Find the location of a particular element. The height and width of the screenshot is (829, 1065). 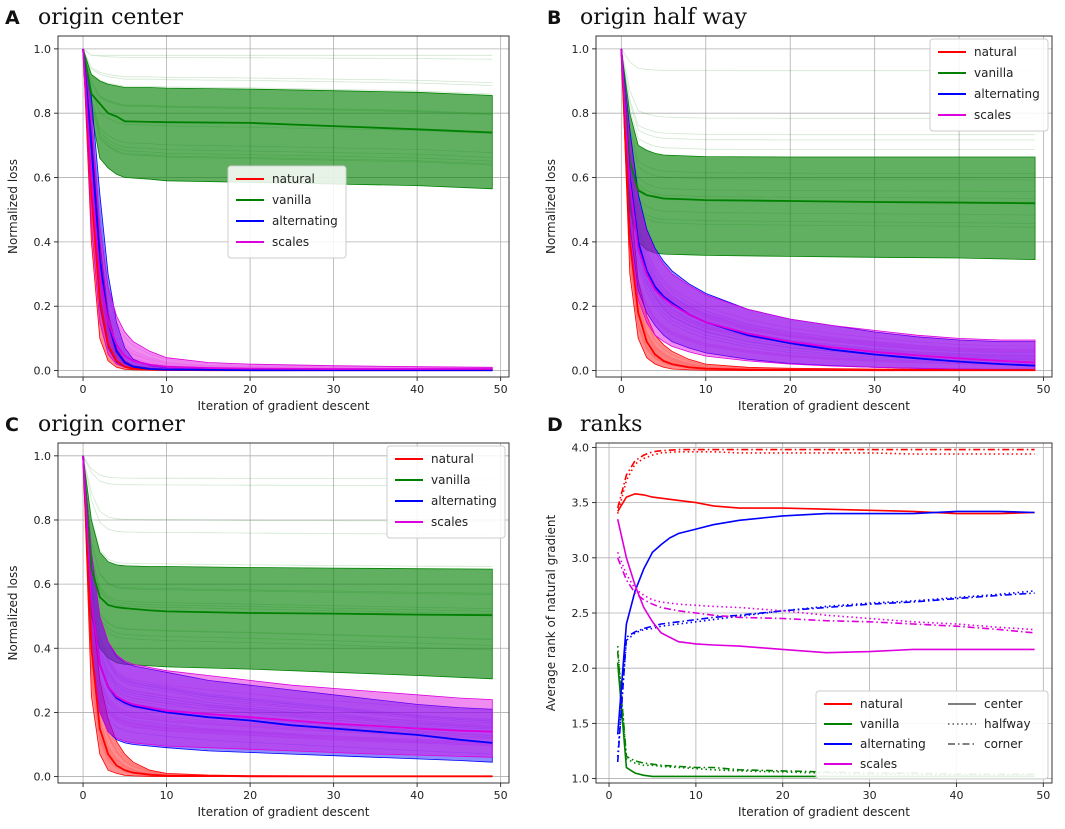

y-tick-label: 2.5 is located at coordinates (581, 613).